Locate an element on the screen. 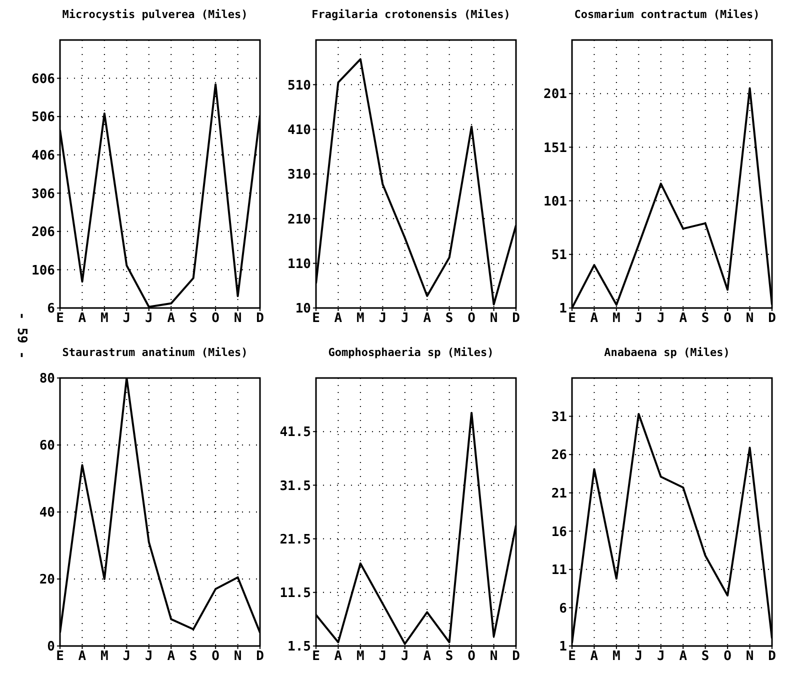  y-tick-label: 606 is located at coordinates (44, 79).